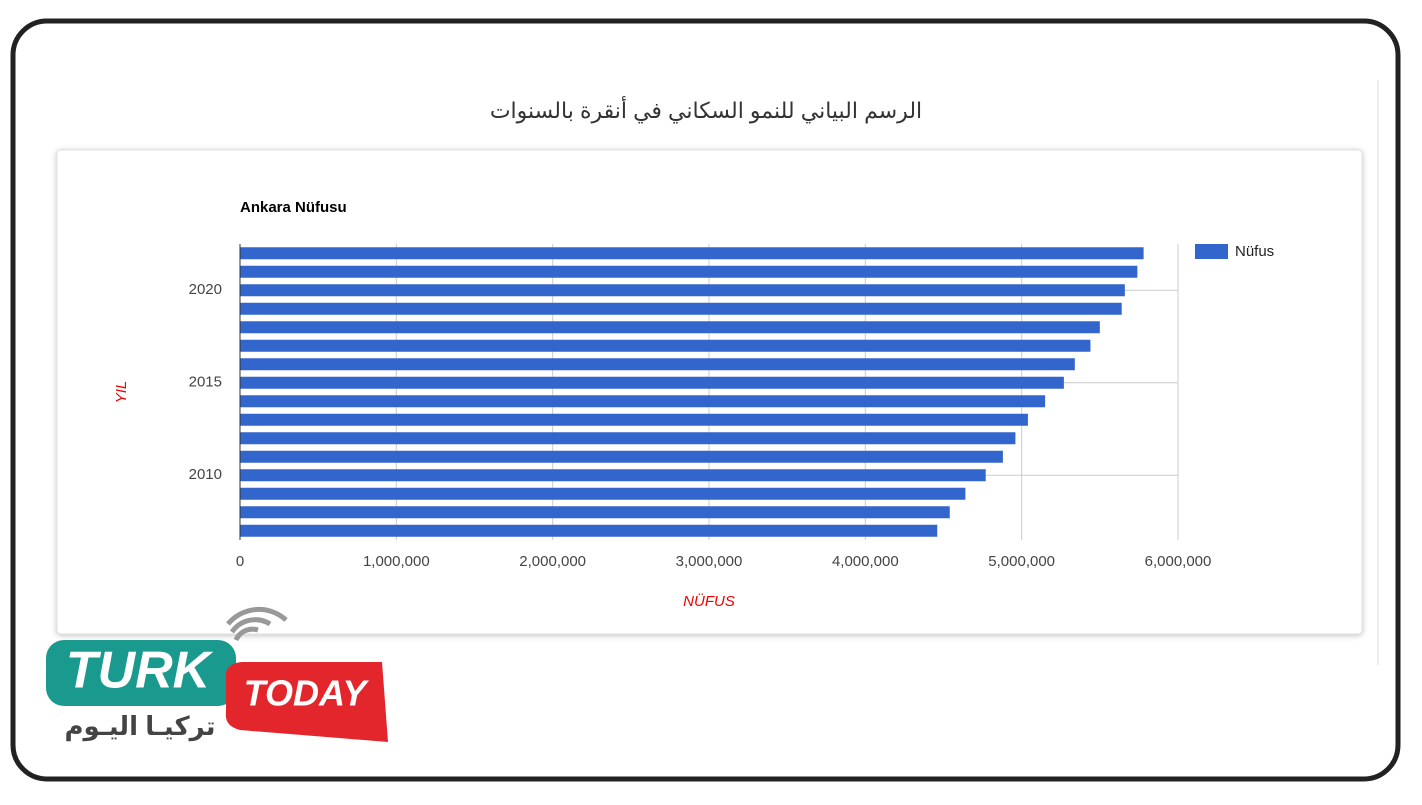  Describe the element at coordinates (709, 601) in the screenshot. I see `x-axis-title: NÜFUS` at that location.